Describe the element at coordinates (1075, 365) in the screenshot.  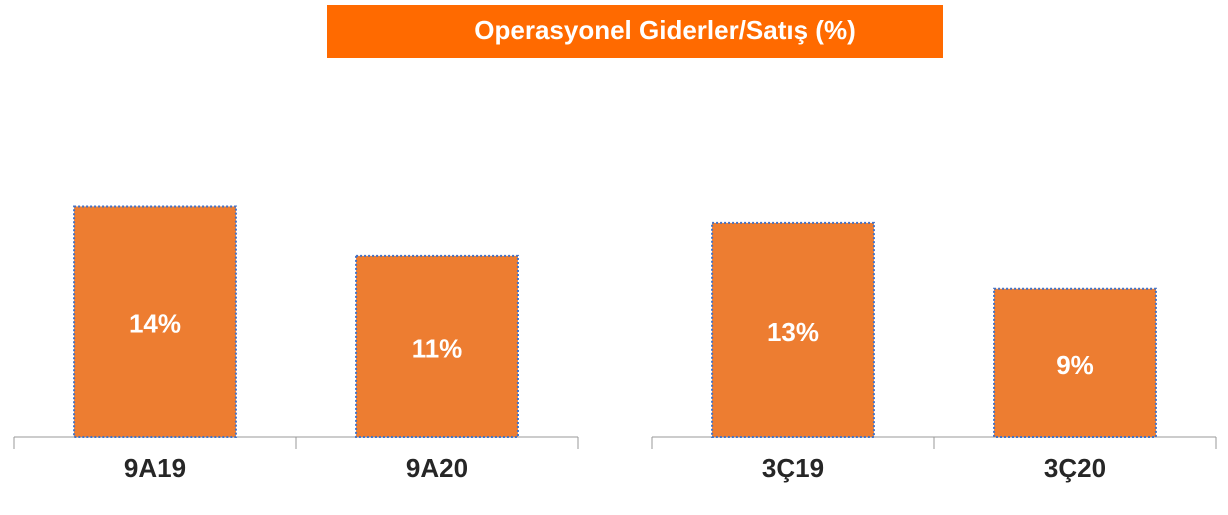
I see `value-label: 9%` at that location.